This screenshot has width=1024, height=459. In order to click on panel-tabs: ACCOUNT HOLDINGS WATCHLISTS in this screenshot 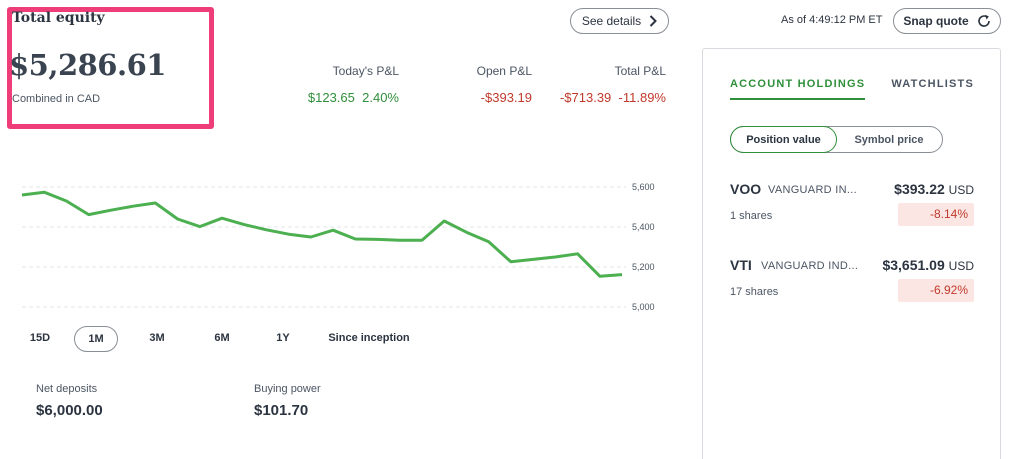, I will do `click(852, 89)`.